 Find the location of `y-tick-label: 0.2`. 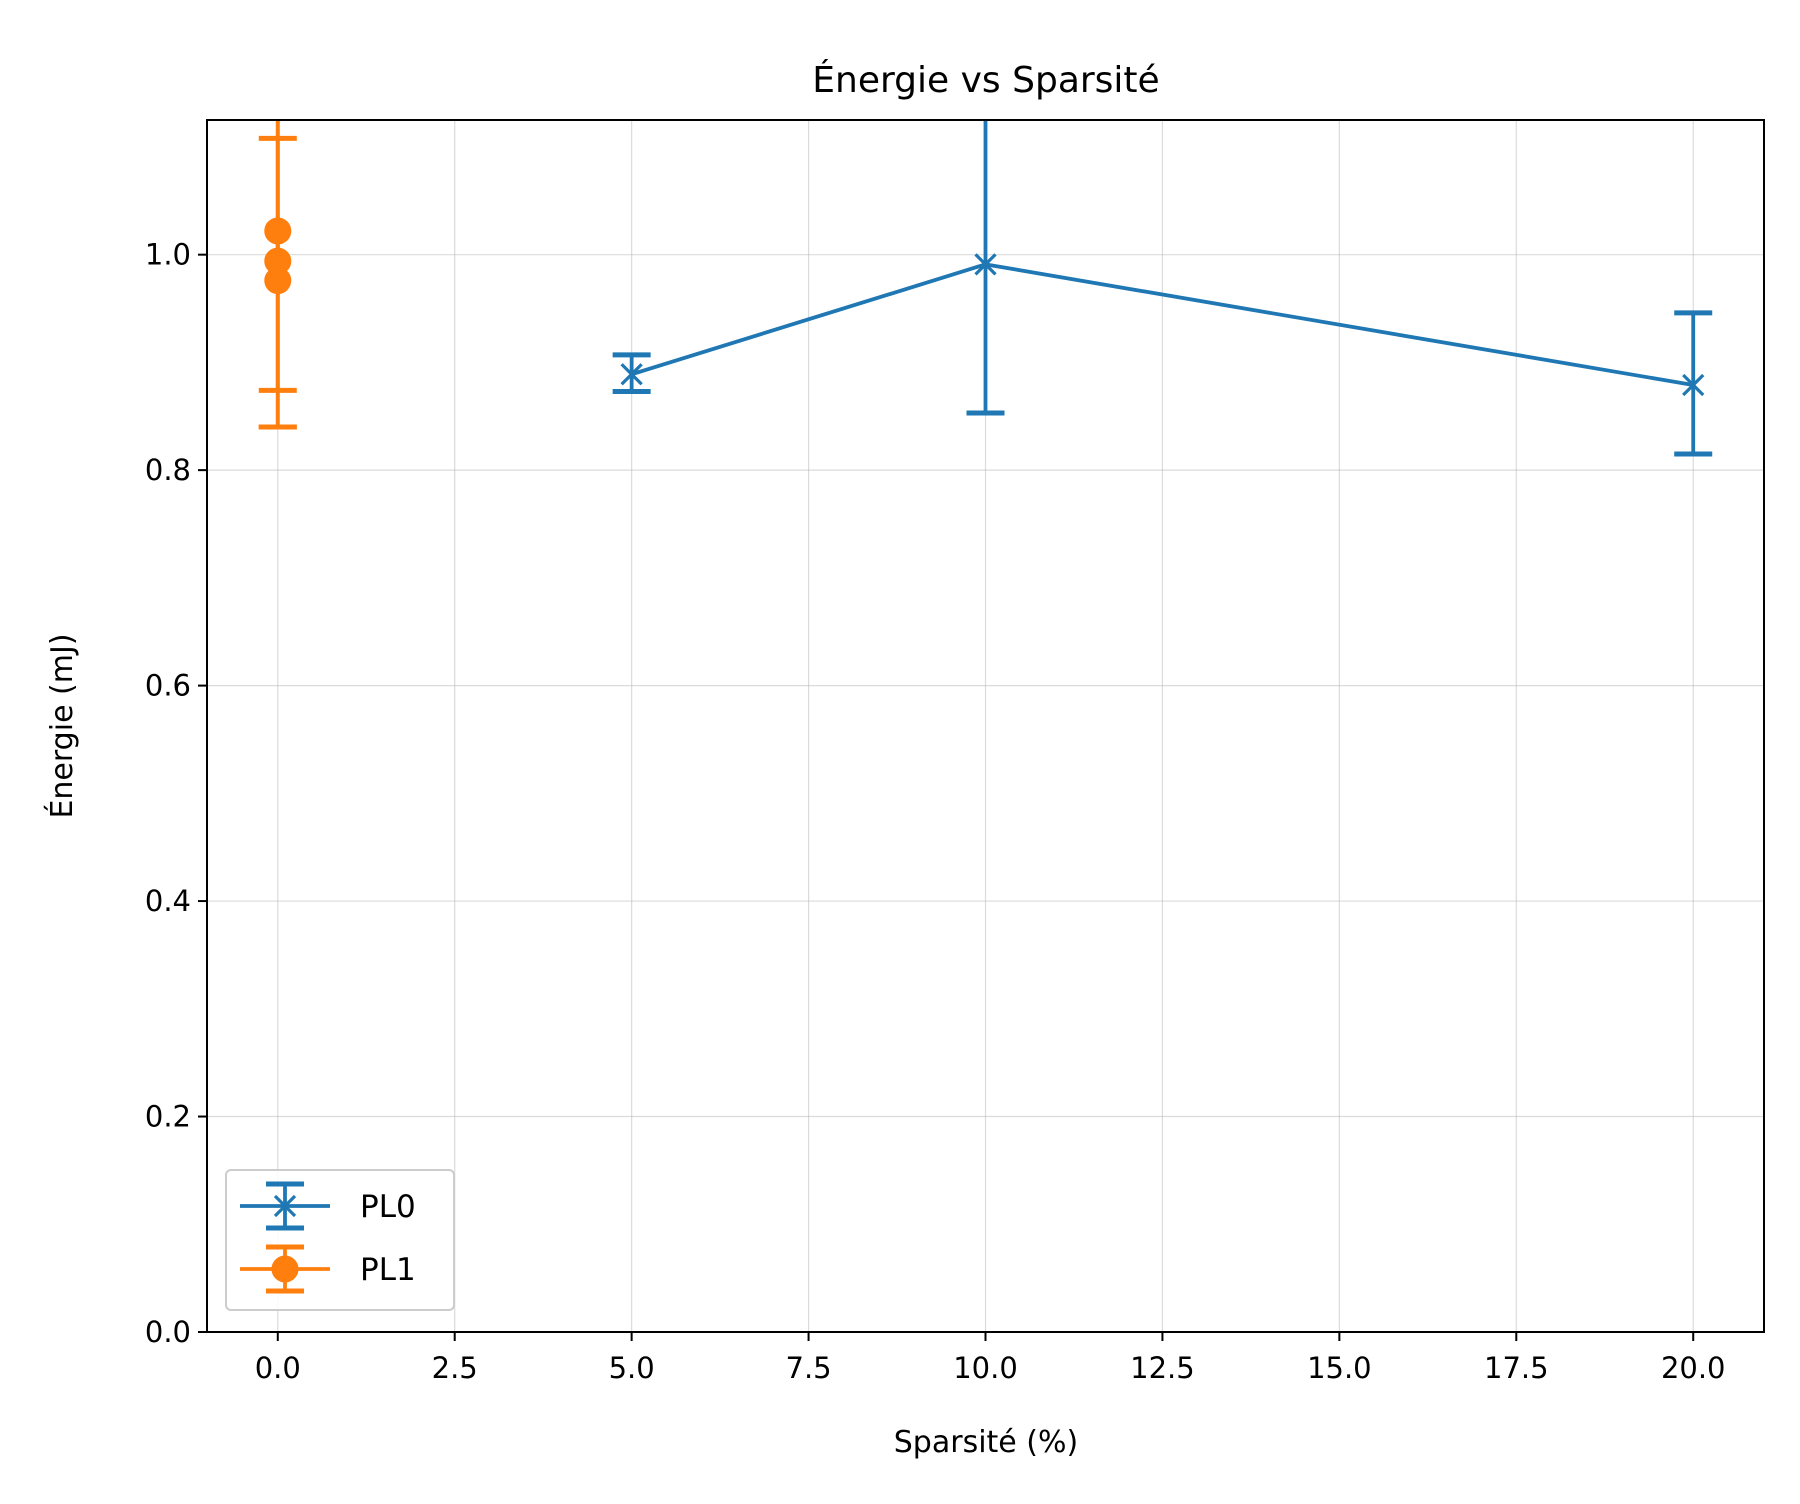

y-tick-label: 0.2 is located at coordinates (168, 1117).